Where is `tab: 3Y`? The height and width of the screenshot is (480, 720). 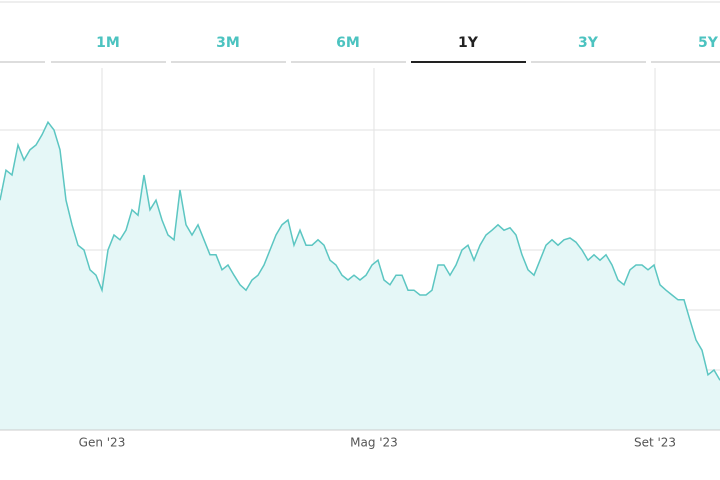
tab: 3Y is located at coordinates (588, 43).